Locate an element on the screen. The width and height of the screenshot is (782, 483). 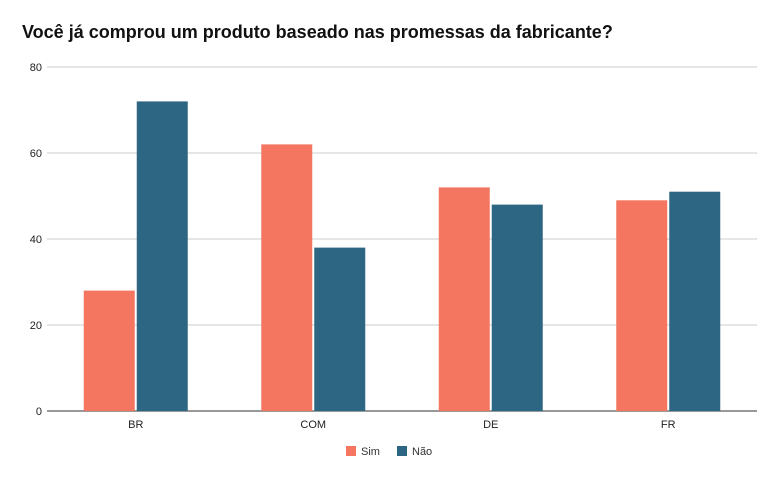
bar-com-nao is located at coordinates (340, 329).